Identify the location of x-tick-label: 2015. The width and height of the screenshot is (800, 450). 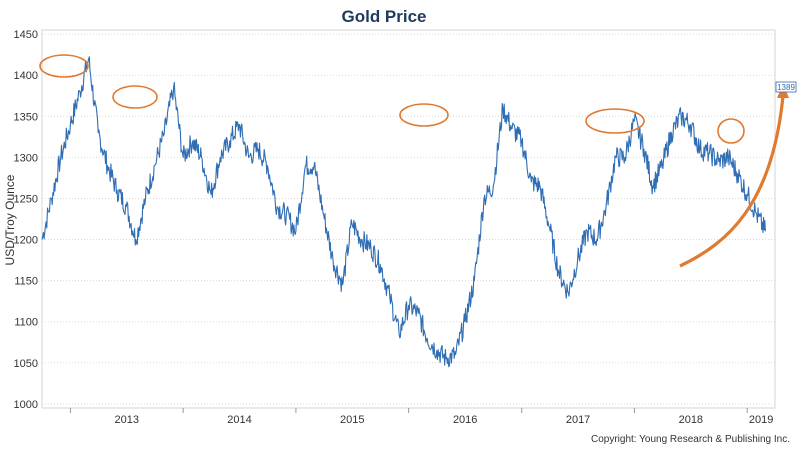
(352, 420).